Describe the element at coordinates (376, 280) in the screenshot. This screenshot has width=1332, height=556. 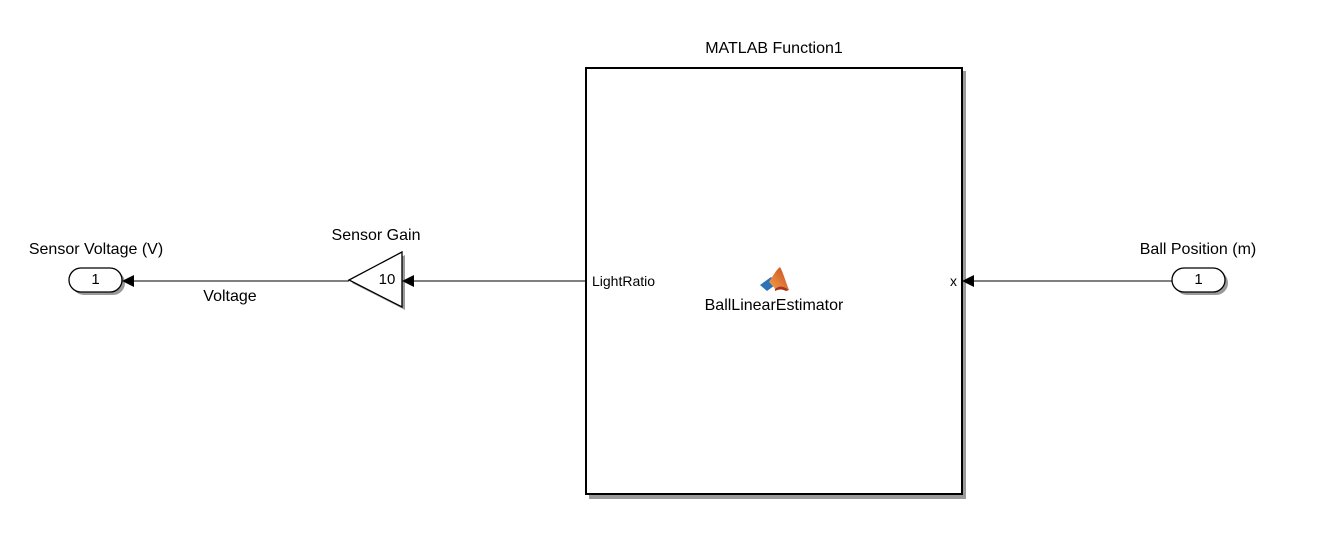
I see `gain-block` at that location.